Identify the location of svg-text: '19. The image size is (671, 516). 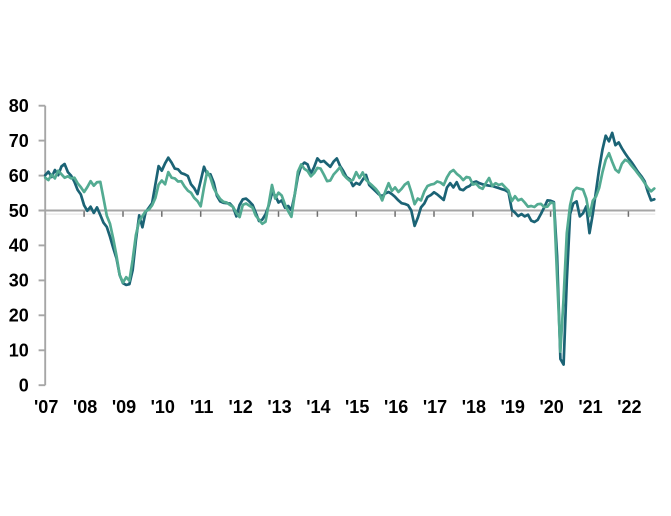
(513, 407).